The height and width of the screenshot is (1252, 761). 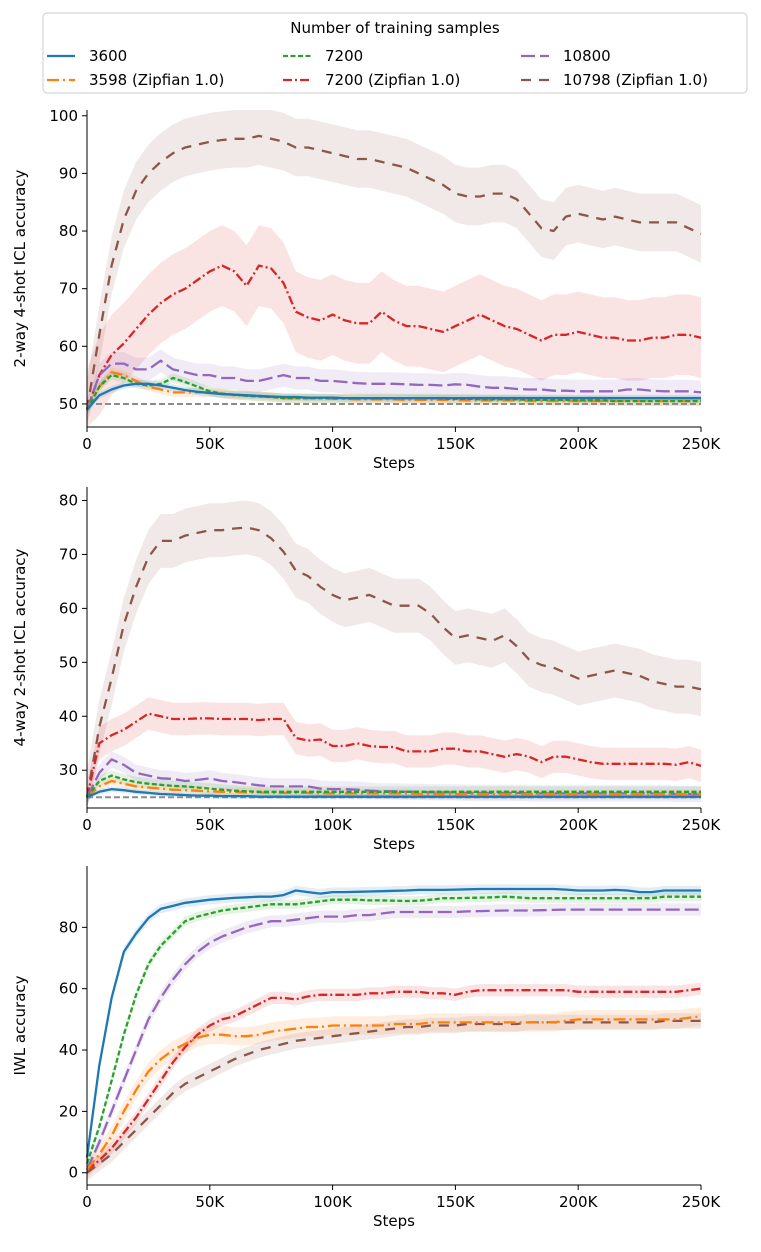 What do you see at coordinates (108, 56) in the screenshot?
I see `legend-label: 3600` at bounding box center [108, 56].